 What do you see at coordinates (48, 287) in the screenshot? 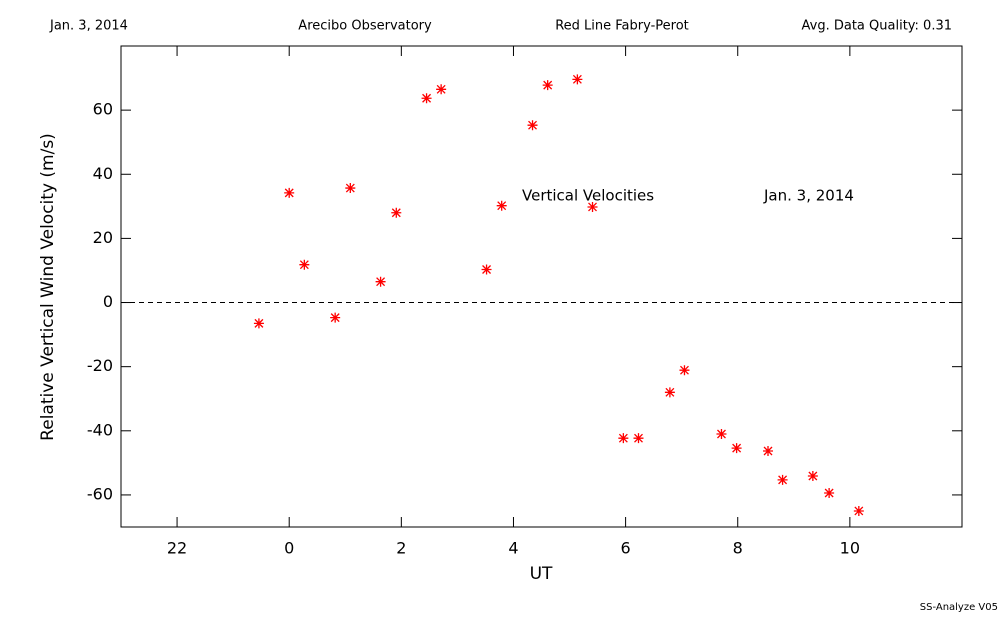
I see `y-axis-label: Relative Vertical Wind Velocity (m/s)` at bounding box center [48, 287].